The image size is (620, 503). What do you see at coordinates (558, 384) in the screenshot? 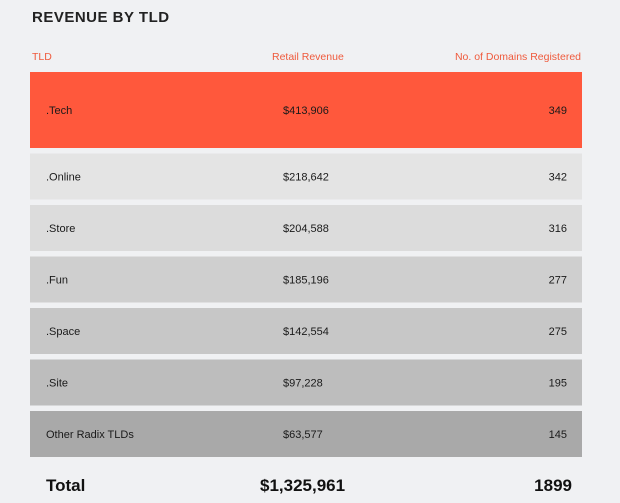
I see `row-domains-label-site: 195` at bounding box center [558, 384].